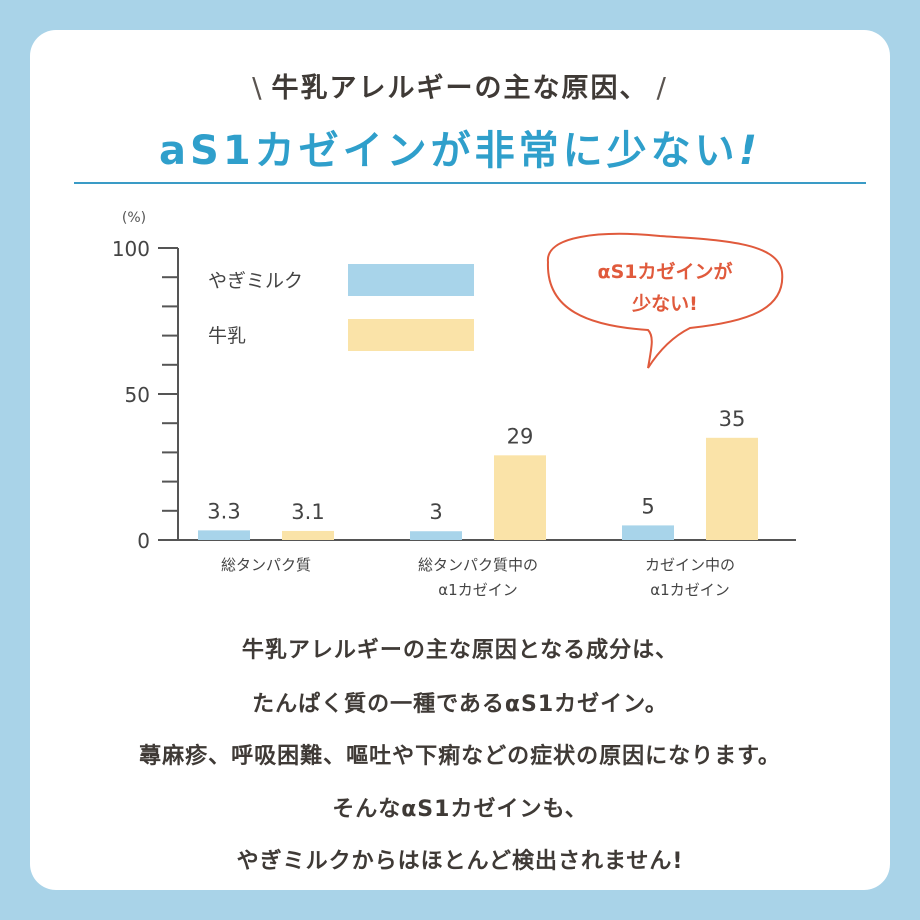  I want to click on body-line-1: 牛乳アレルギーの主な原因となる成分は、, so click(460, 650).